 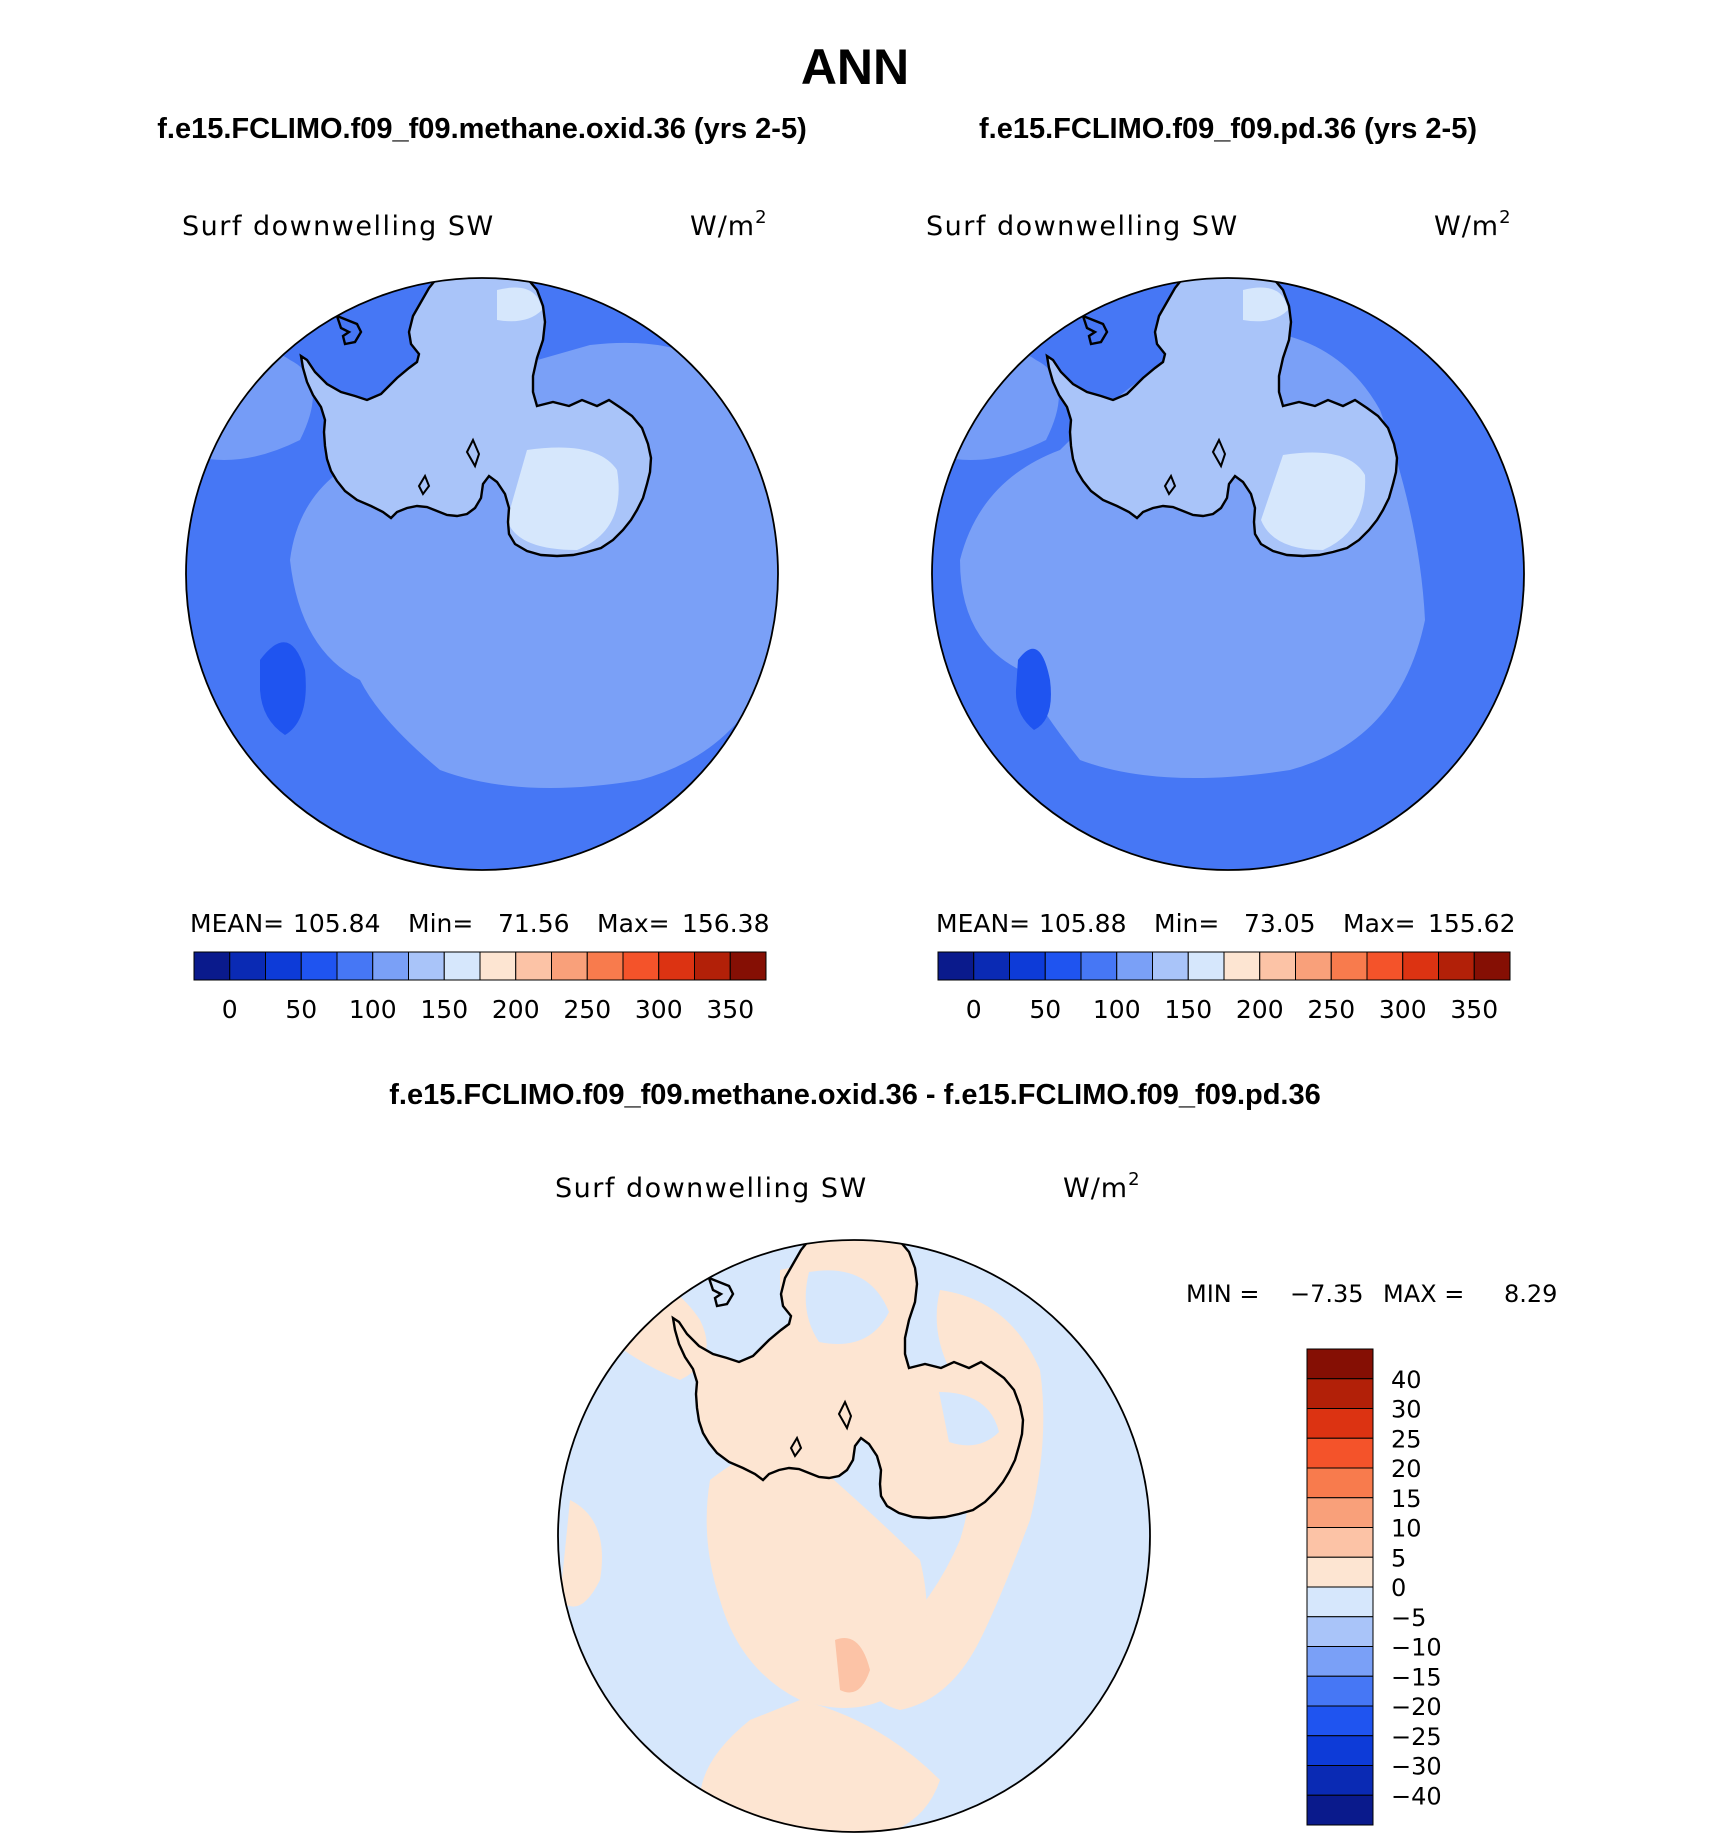 What do you see at coordinates (1379, 923) in the screenshot?
I see `panel-2-max-label: Max=` at bounding box center [1379, 923].